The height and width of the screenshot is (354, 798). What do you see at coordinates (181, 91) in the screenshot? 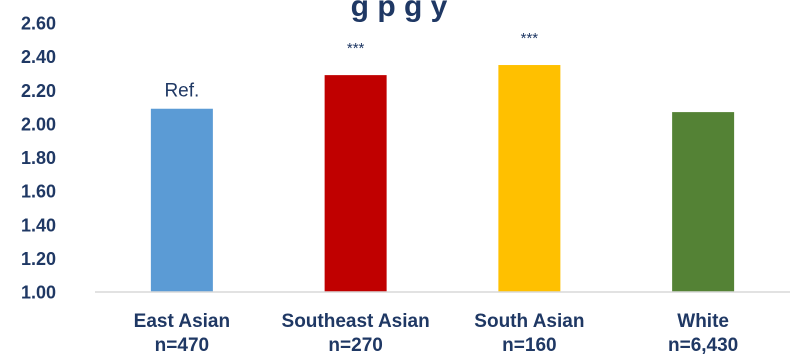
I see `bar-annotation: Ref.` at bounding box center [181, 91].